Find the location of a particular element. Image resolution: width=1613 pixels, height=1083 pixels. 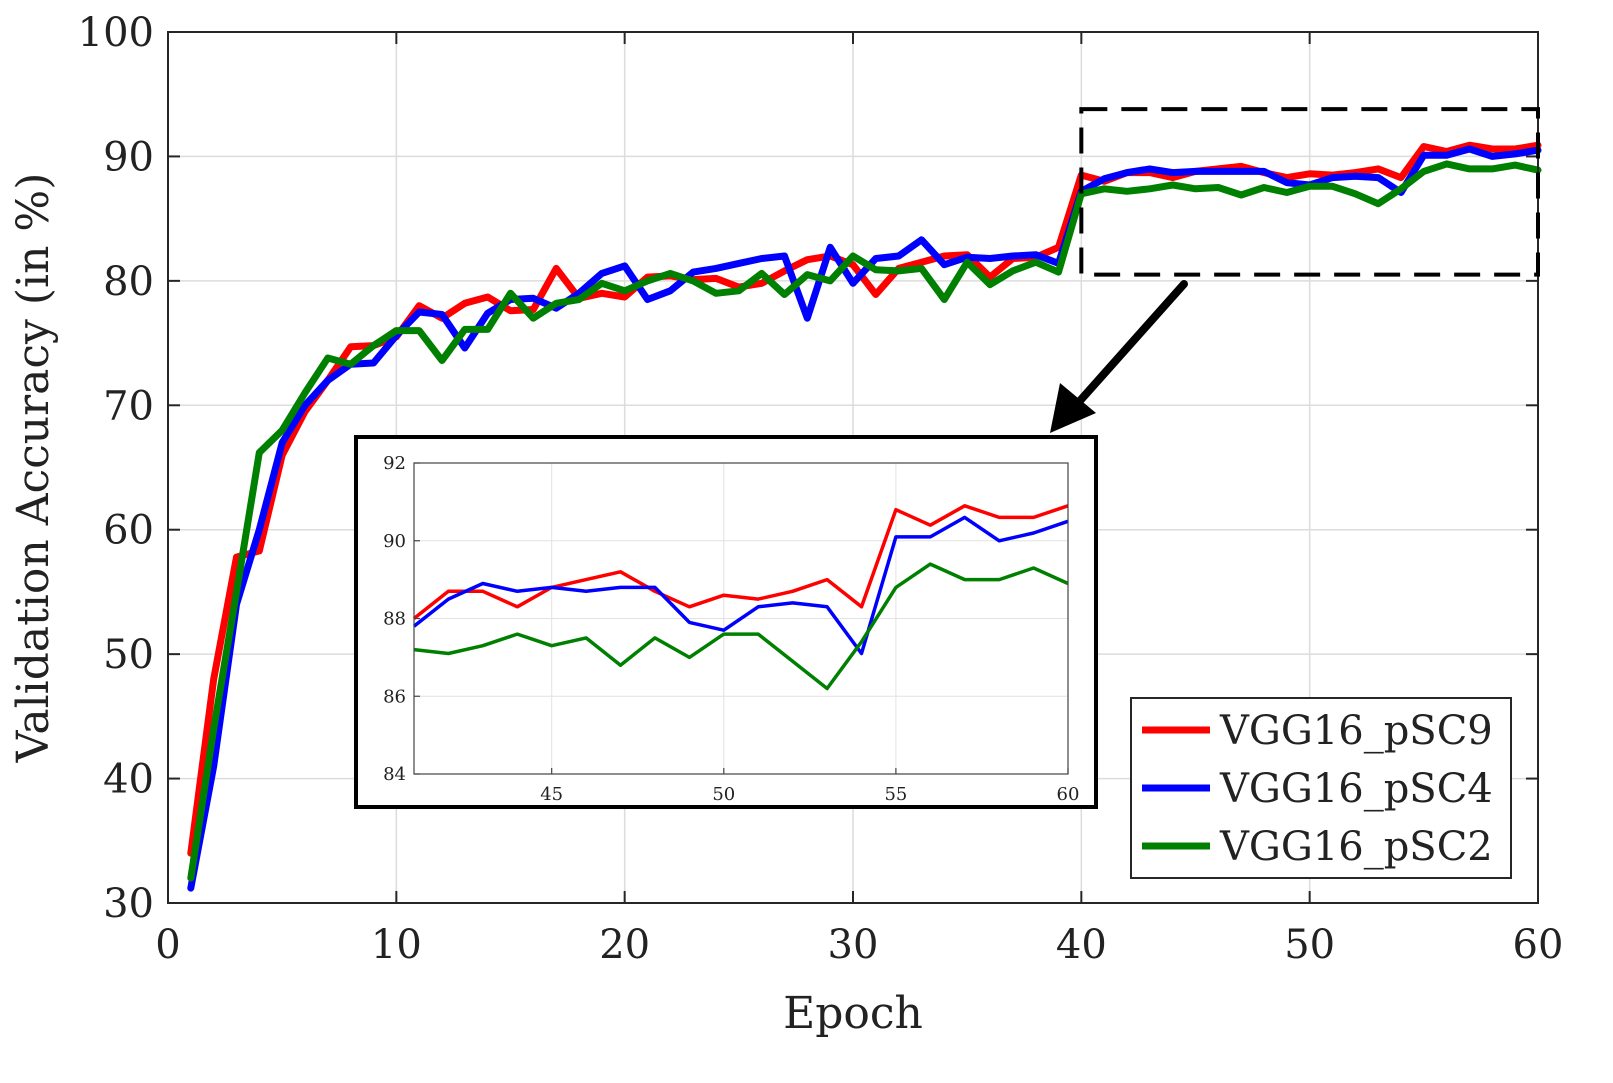

inset-x-tick-label: 55 is located at coordinates (895, 794).